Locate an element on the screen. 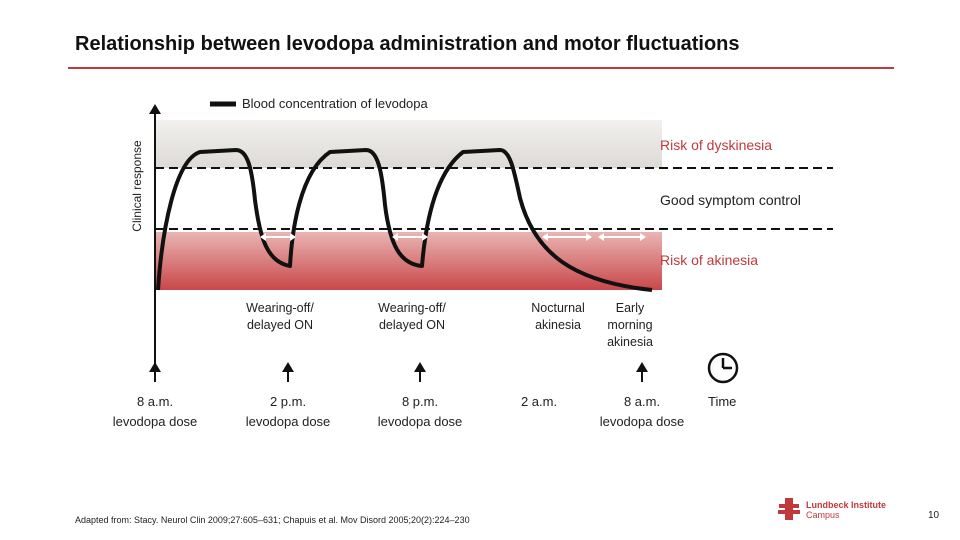 This screenshot has height=540, width=960. time-mark-3: 8 p.m. levodopa dose is located at coordinates (420, 411).